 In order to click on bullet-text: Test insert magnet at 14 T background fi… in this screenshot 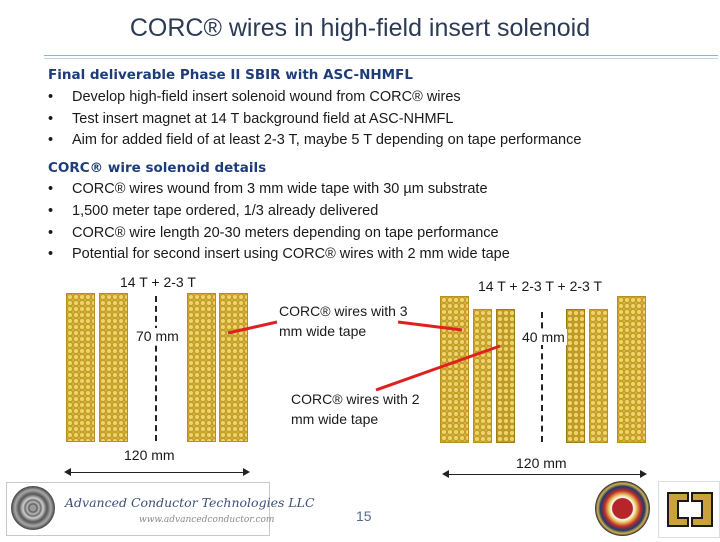, I will do `click(263, 119)`.